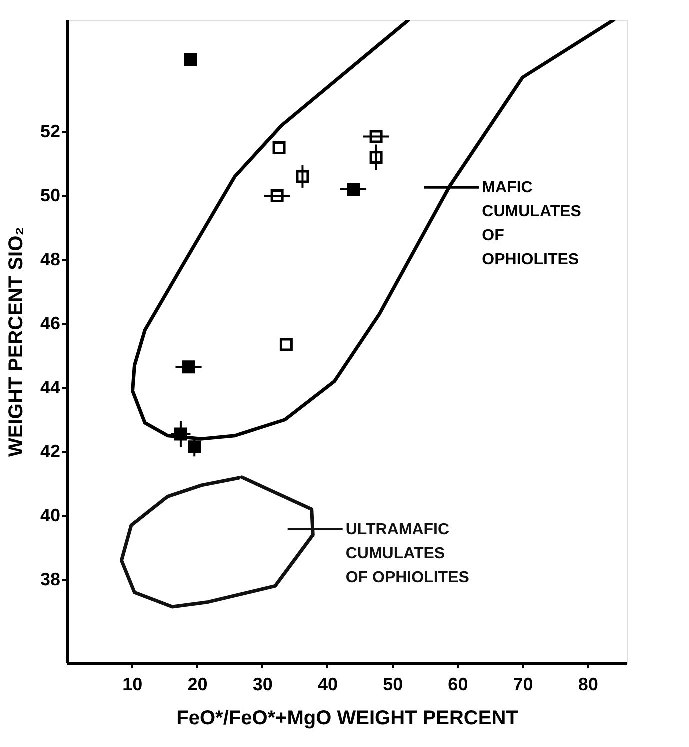  I want to click on y-axis-title: WEIGHT PERCENT SIO₂, so click(16, 342).